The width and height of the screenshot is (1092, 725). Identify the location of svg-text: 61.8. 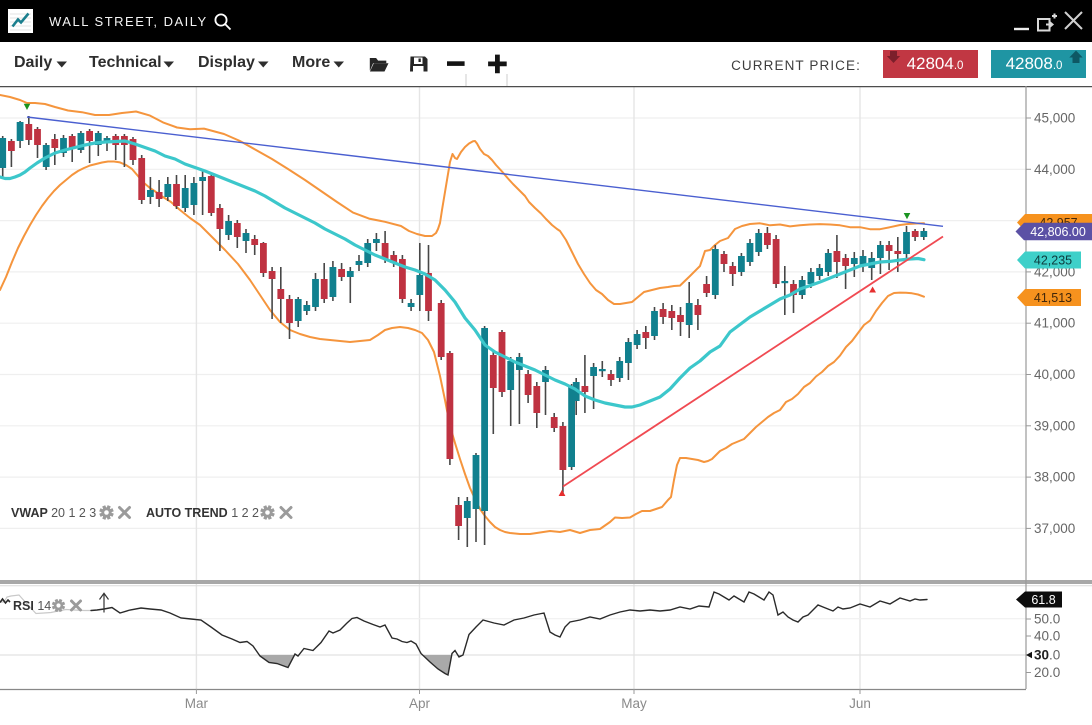
(1043, 600).